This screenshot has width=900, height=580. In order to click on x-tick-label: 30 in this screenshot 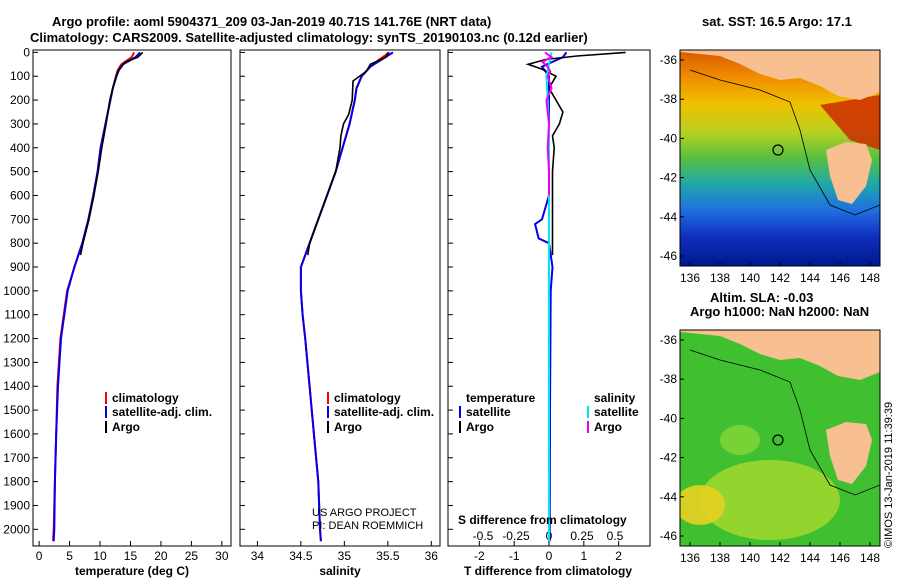, I will do `click(222, 556)`.